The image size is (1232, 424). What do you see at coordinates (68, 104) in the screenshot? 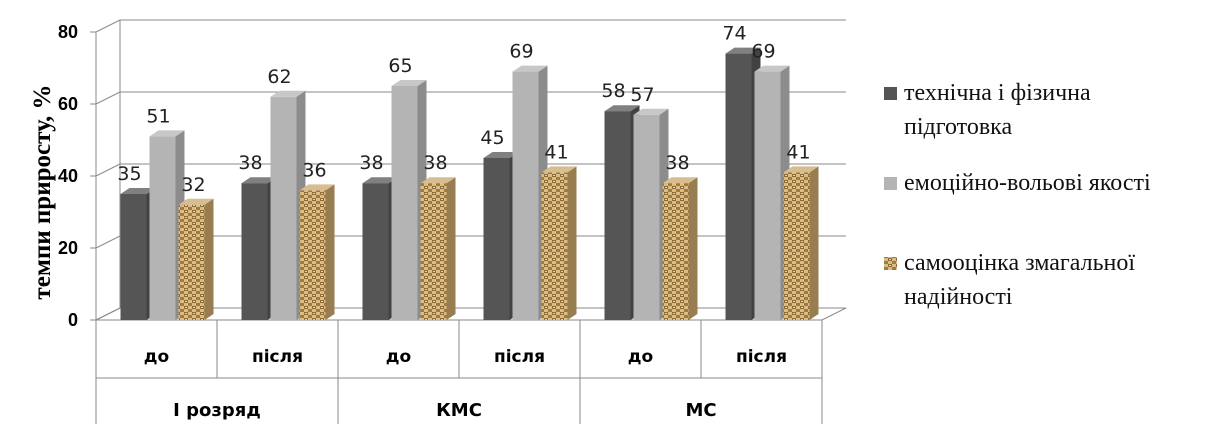
I see `y-tick-label: 60` at bounding box center [68, 104].